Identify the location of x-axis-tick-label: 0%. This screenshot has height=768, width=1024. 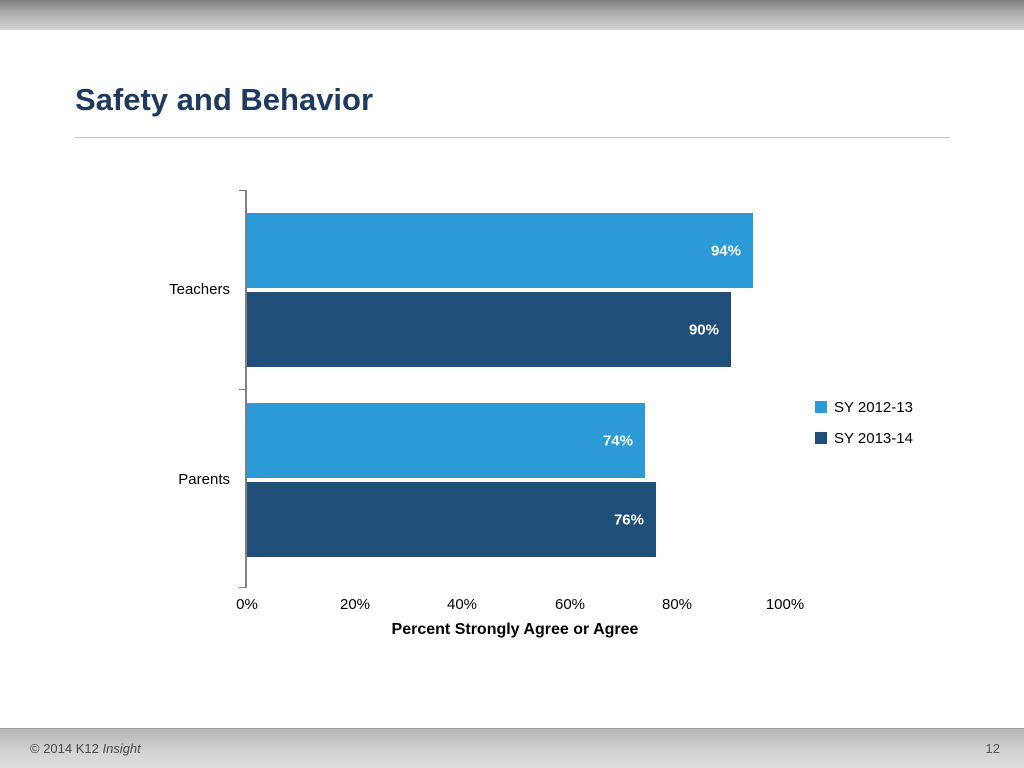
(247, 604).